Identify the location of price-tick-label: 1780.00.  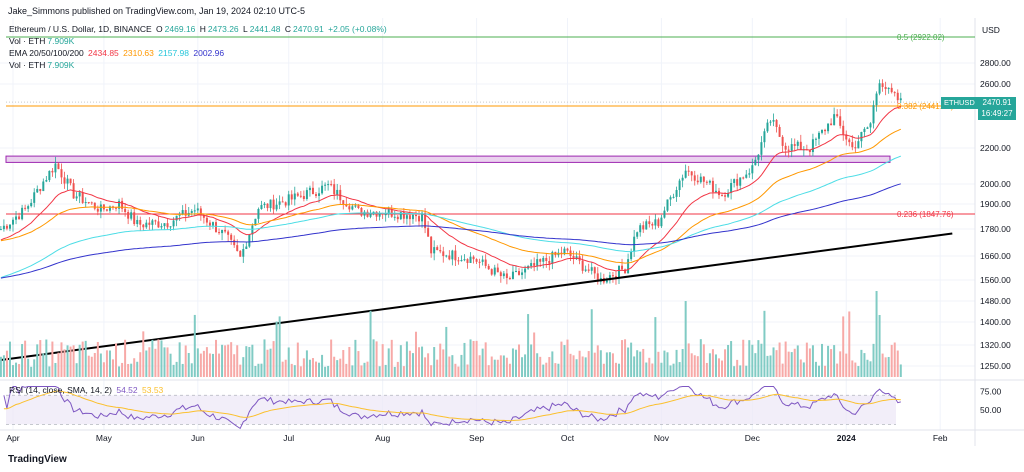
(995, 229).